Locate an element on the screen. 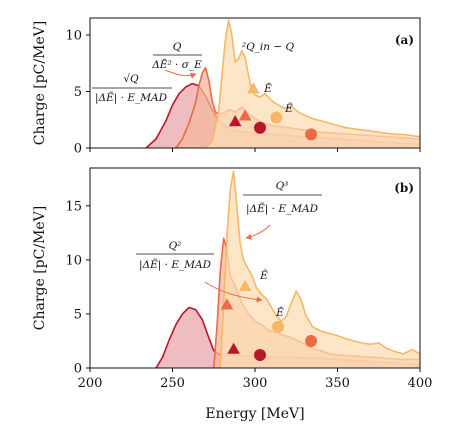 The height and width of the screenshot is (432, 463). panel-a-ann-sqrtq-den: |ΔẼ| · E_MAD is located at coordinates (131, 97).